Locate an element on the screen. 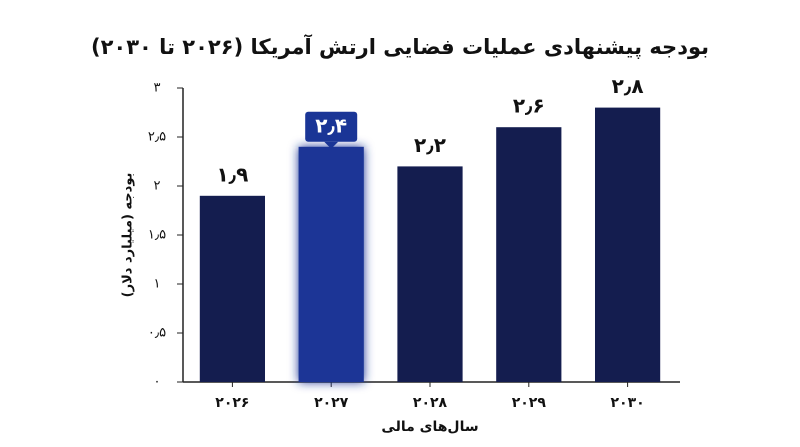 The image size is (800, 447). y-tick-label: ۲٫۵ is located at coordinates (157, 137).